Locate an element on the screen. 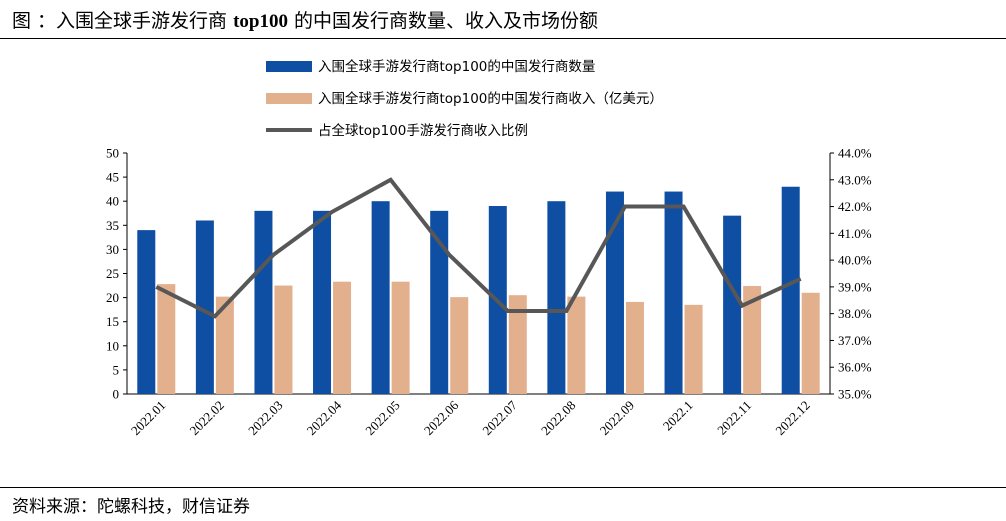  x-tick-label: 2022.08 is located at coordinates (558, 418).